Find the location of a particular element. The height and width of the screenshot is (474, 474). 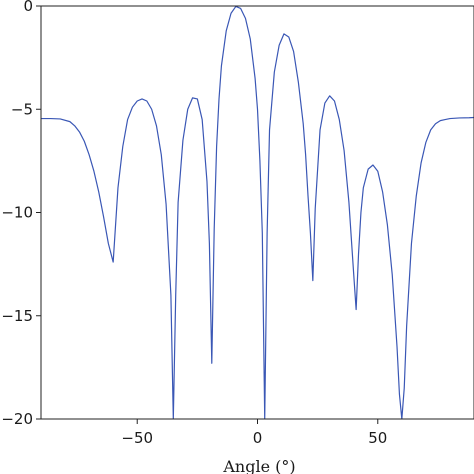

x-tick-label: 0 is located at coordinates (258, 438).